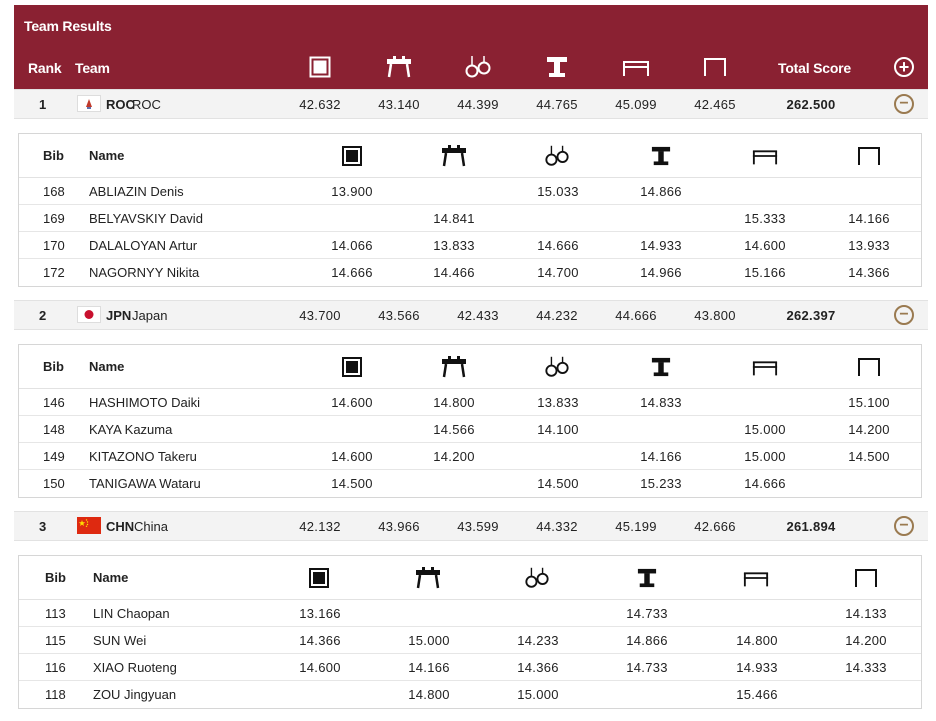 The image size is (936, 721). I want to click on athlete-score: 15.100, so click(869, 402).